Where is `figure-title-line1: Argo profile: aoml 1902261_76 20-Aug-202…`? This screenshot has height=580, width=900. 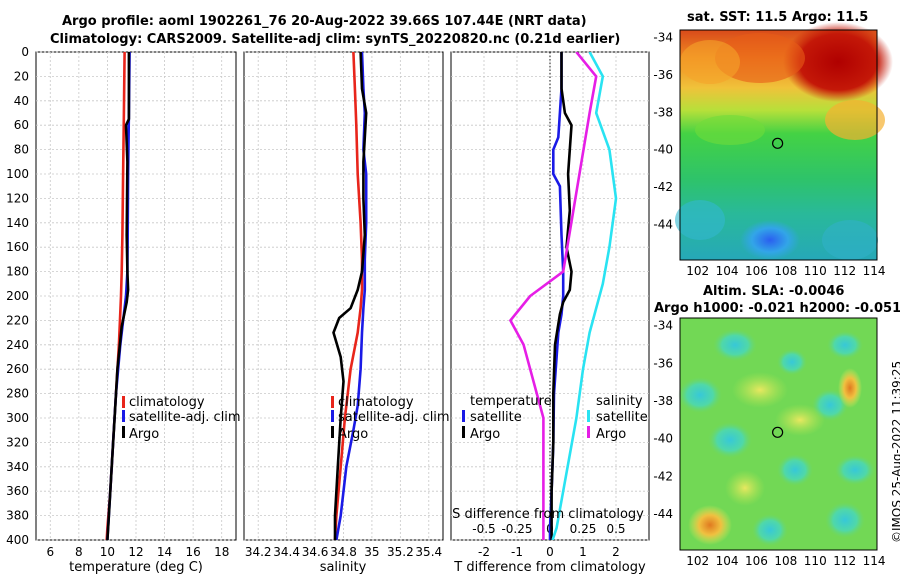
figure-title-line1: Argo profile: aoml 1902261_76 20-Aug-202… is located at coordinates (324, 21).